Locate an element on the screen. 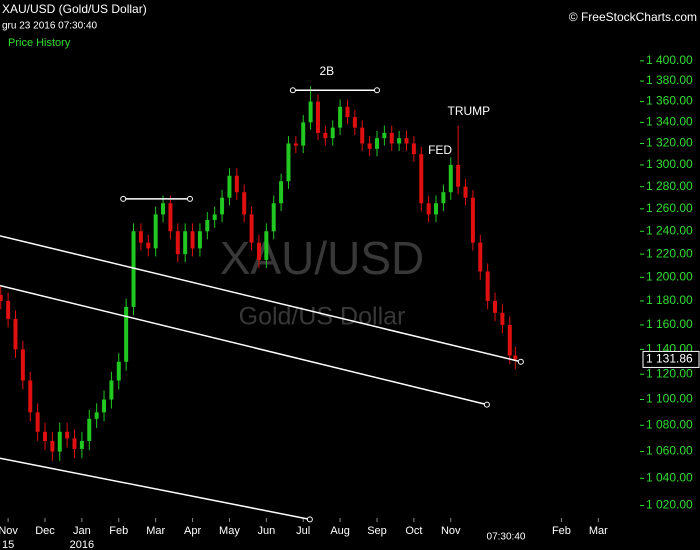  last-price-box is located at coordinates (671, 359).